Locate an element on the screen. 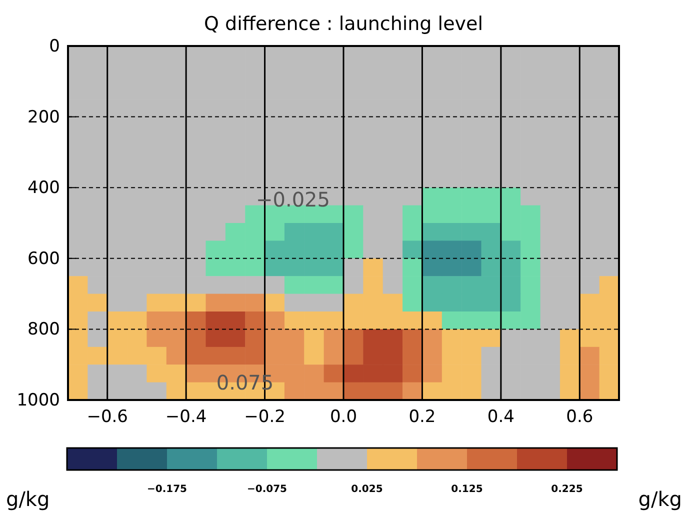  text: g/kg is located at coordinates (28, 499).